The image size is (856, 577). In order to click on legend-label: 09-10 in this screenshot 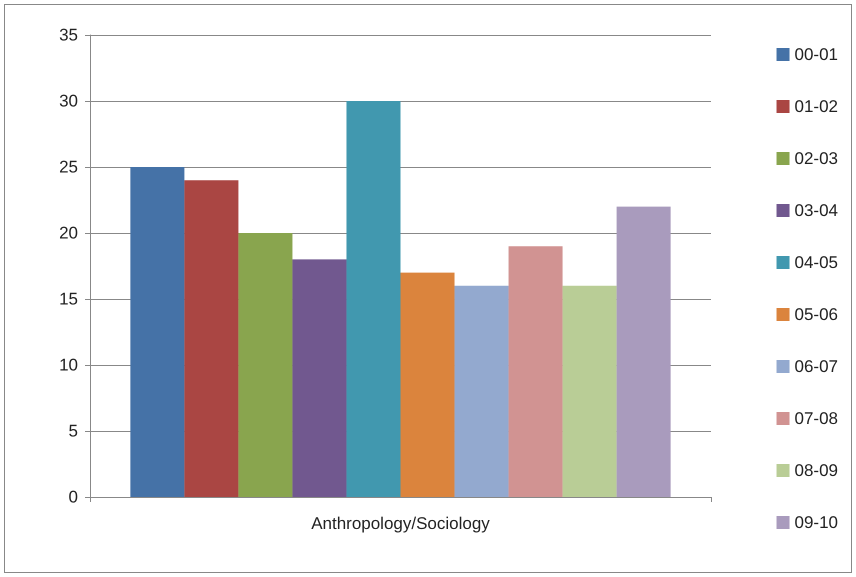, I will do `click(816, 522)`.